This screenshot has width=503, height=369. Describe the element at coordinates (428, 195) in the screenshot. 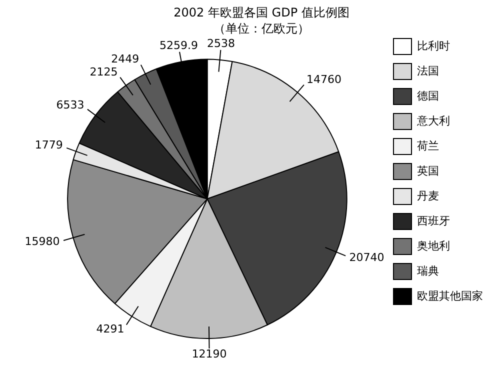

I see `legend-label: 丹麦` at that location.